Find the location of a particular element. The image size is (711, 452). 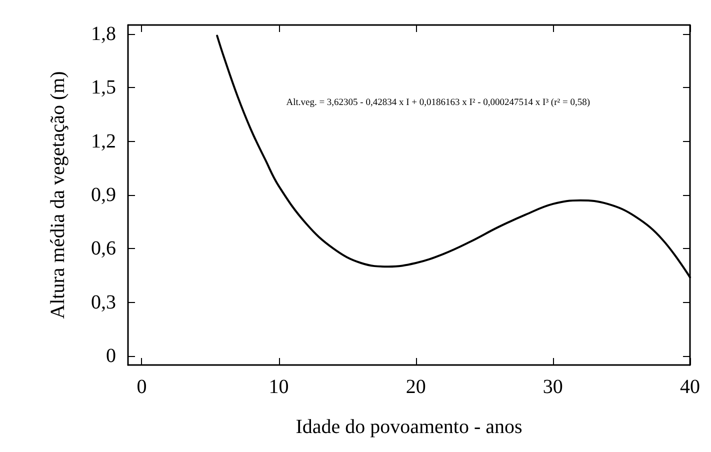

y-tick-label: 0,6 is located at coordinates (103, 249).